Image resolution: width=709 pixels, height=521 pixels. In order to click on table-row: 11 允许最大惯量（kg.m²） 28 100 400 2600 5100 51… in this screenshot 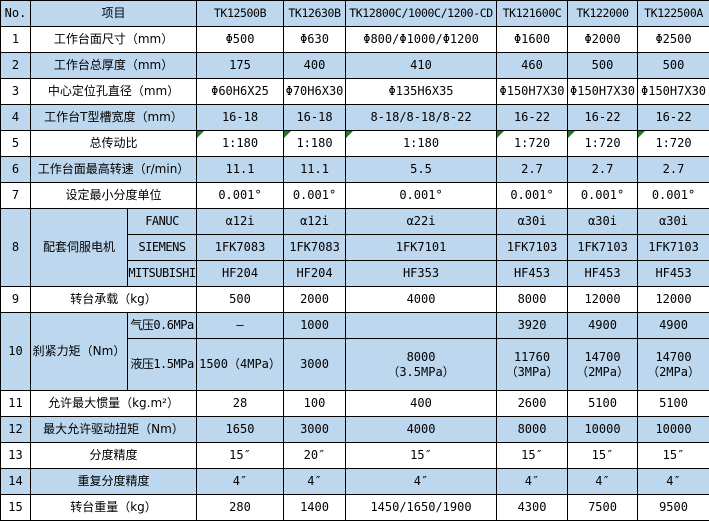, I will do `click(354, 403)`.